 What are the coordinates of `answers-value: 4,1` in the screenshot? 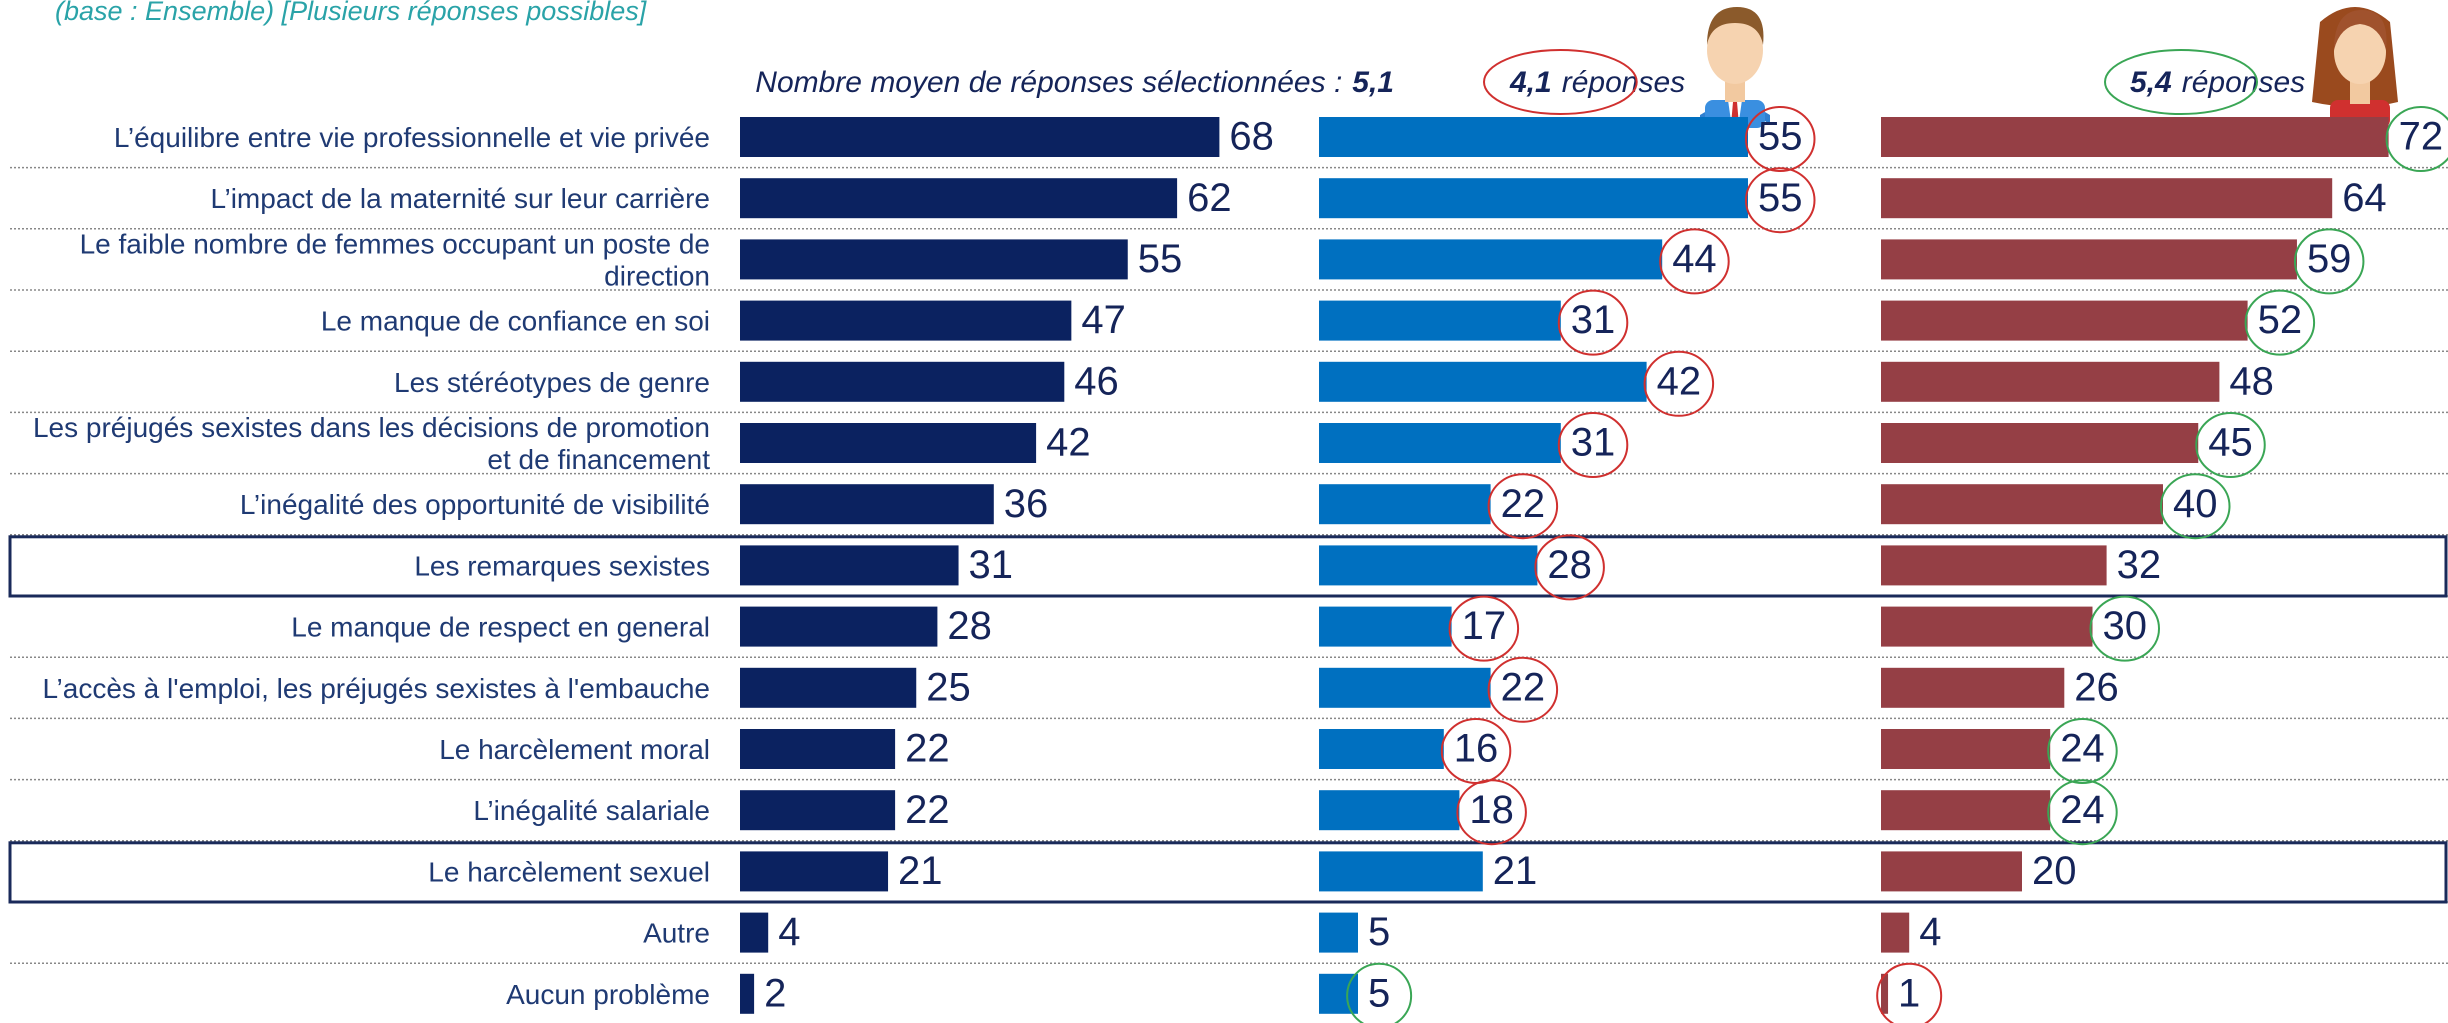 It's located at (1530, 82).